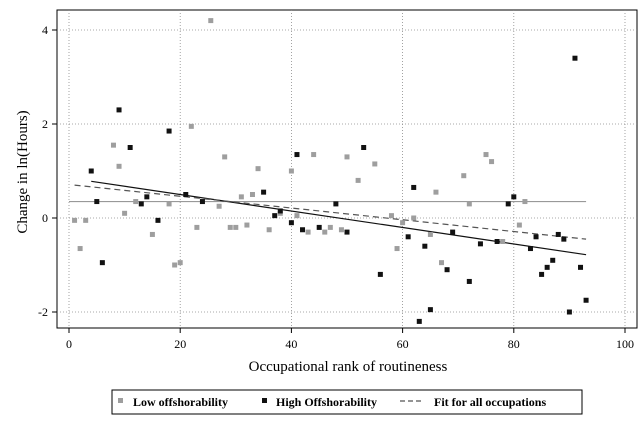 Image resolution: width=643 pixels, height=422 pixels. What do you see at coordinates (47, 171) in the screenshot?
I see `y-axis: -2 0 2 4` at bounding box center [47, 171].